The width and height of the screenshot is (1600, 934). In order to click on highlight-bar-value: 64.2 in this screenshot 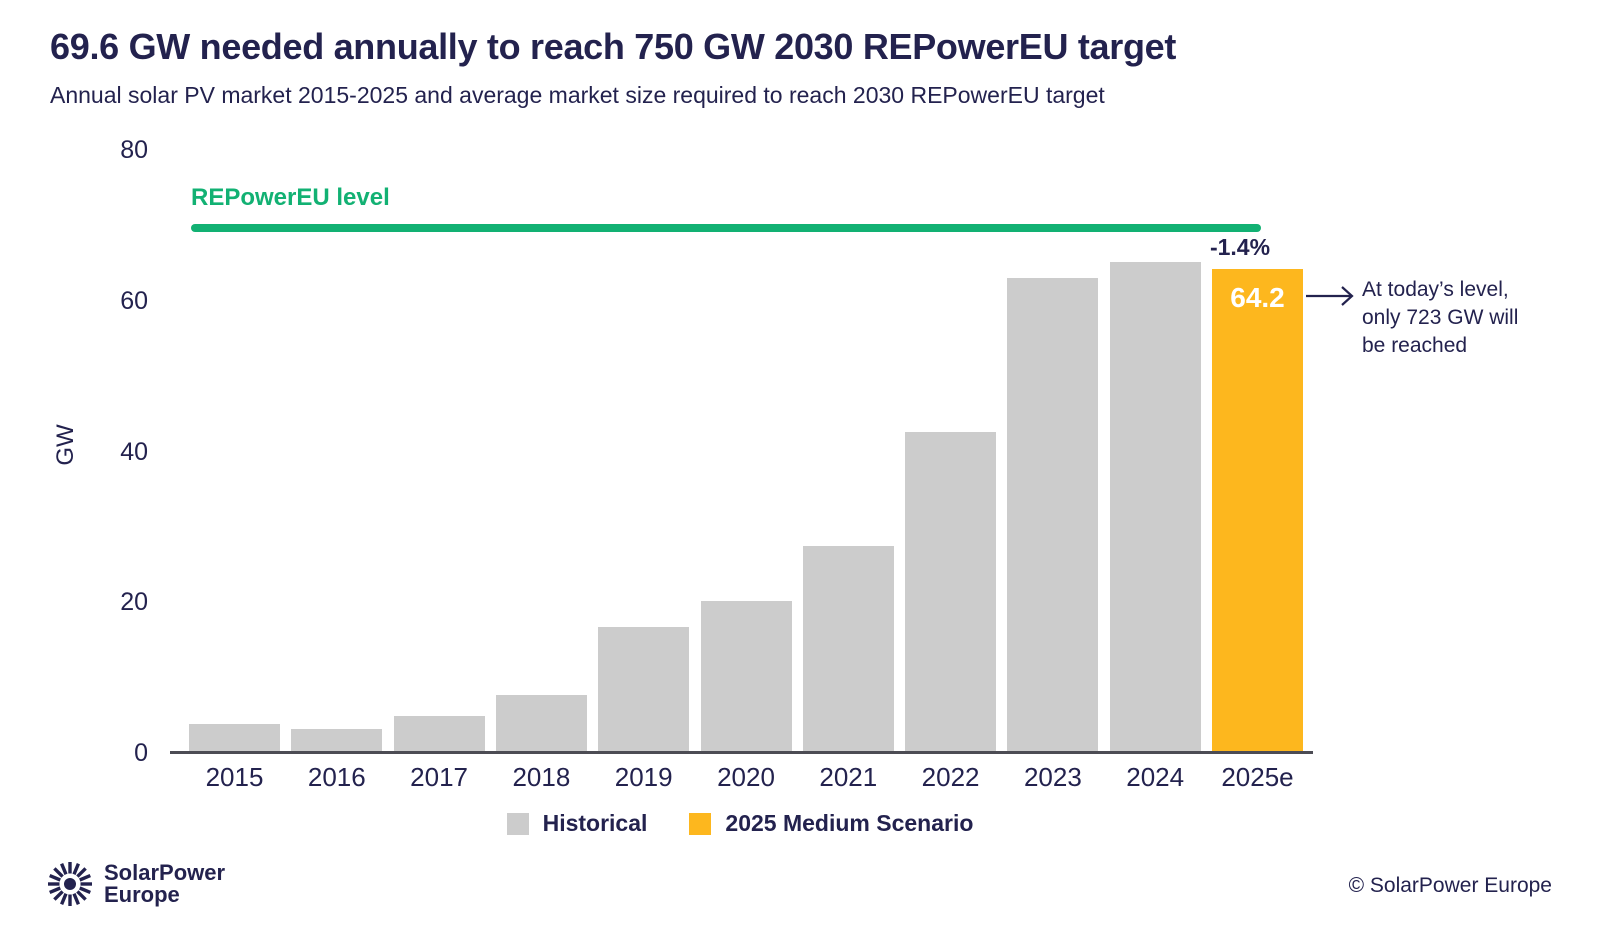, I will do `click(1257, 297)`.